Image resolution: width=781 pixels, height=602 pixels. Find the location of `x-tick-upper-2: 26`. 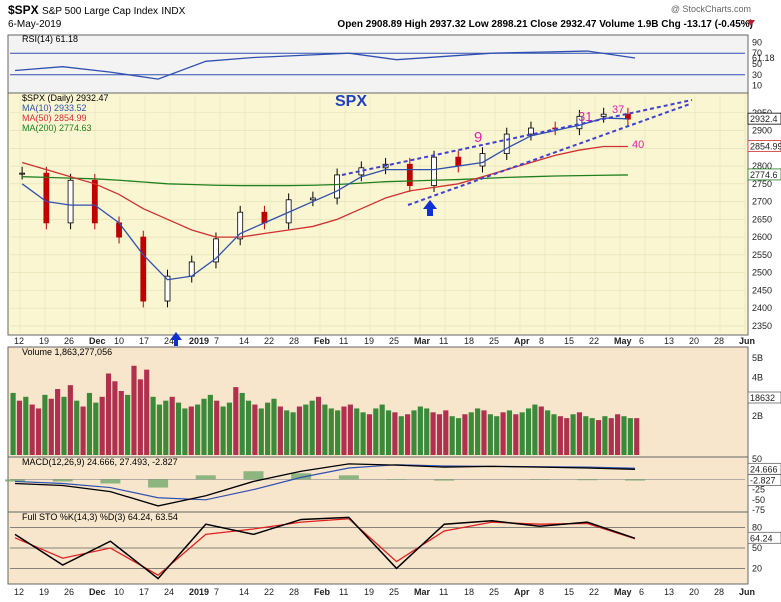

x-tick-upper-2: 26 is located at coordinates (69, 341).